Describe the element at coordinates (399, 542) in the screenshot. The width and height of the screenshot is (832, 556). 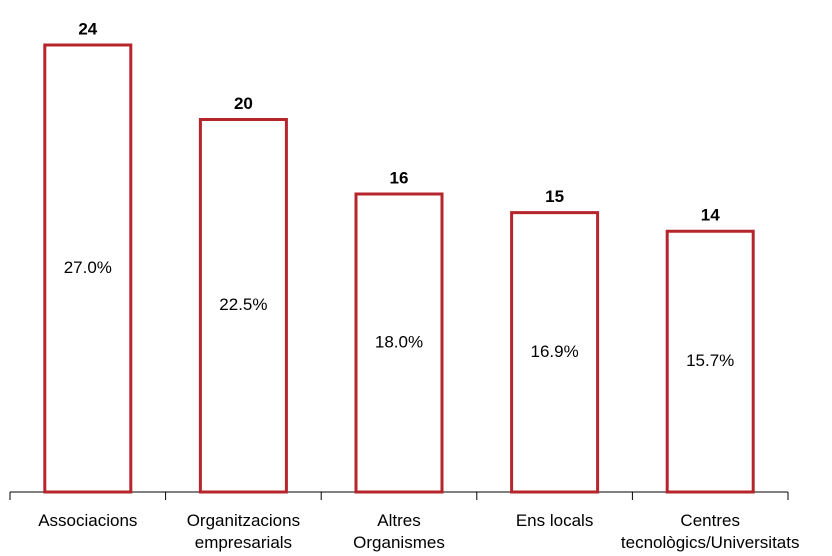
I see `x-tick-label-line: Organismes` at that location.